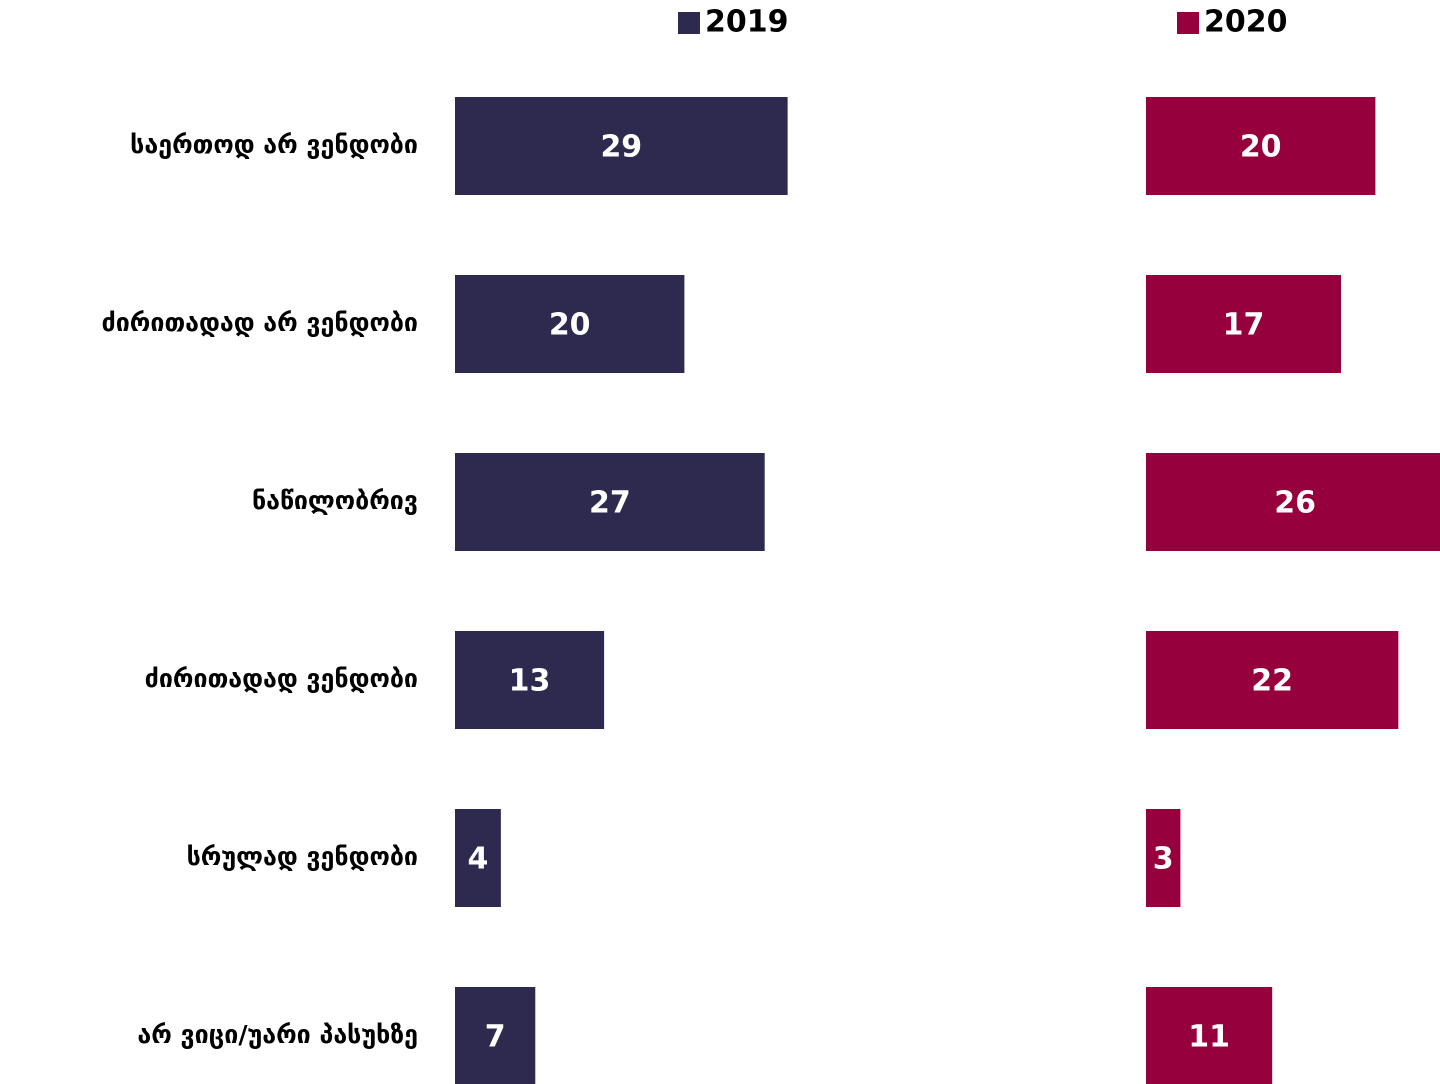  Describe the element at coordinates (1246, 22) in the screenshot. I see `legend-label: 2020` at that location.